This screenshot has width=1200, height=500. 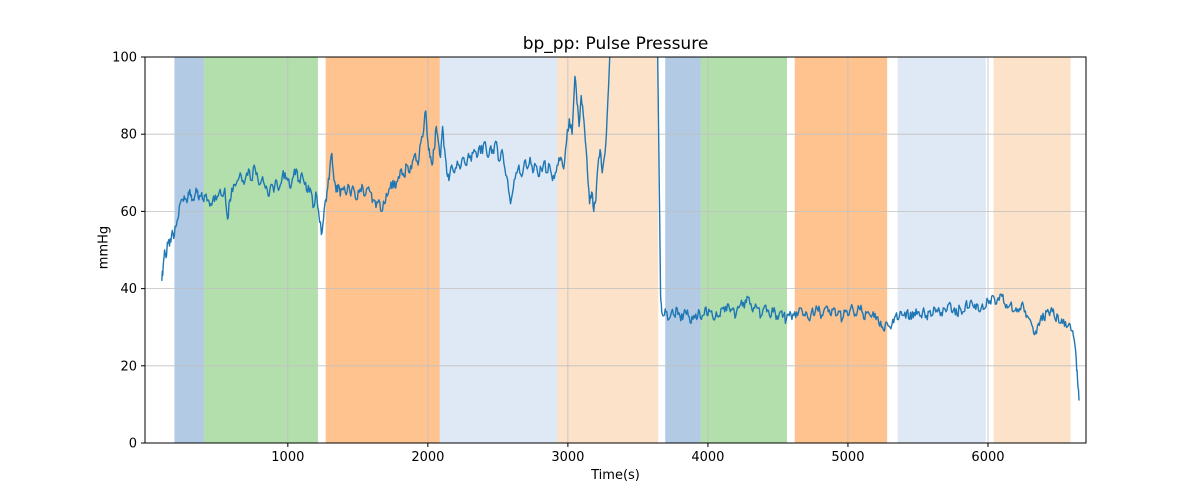 I want to click on x-tick-label: 1000, so click(x=287, y=457).